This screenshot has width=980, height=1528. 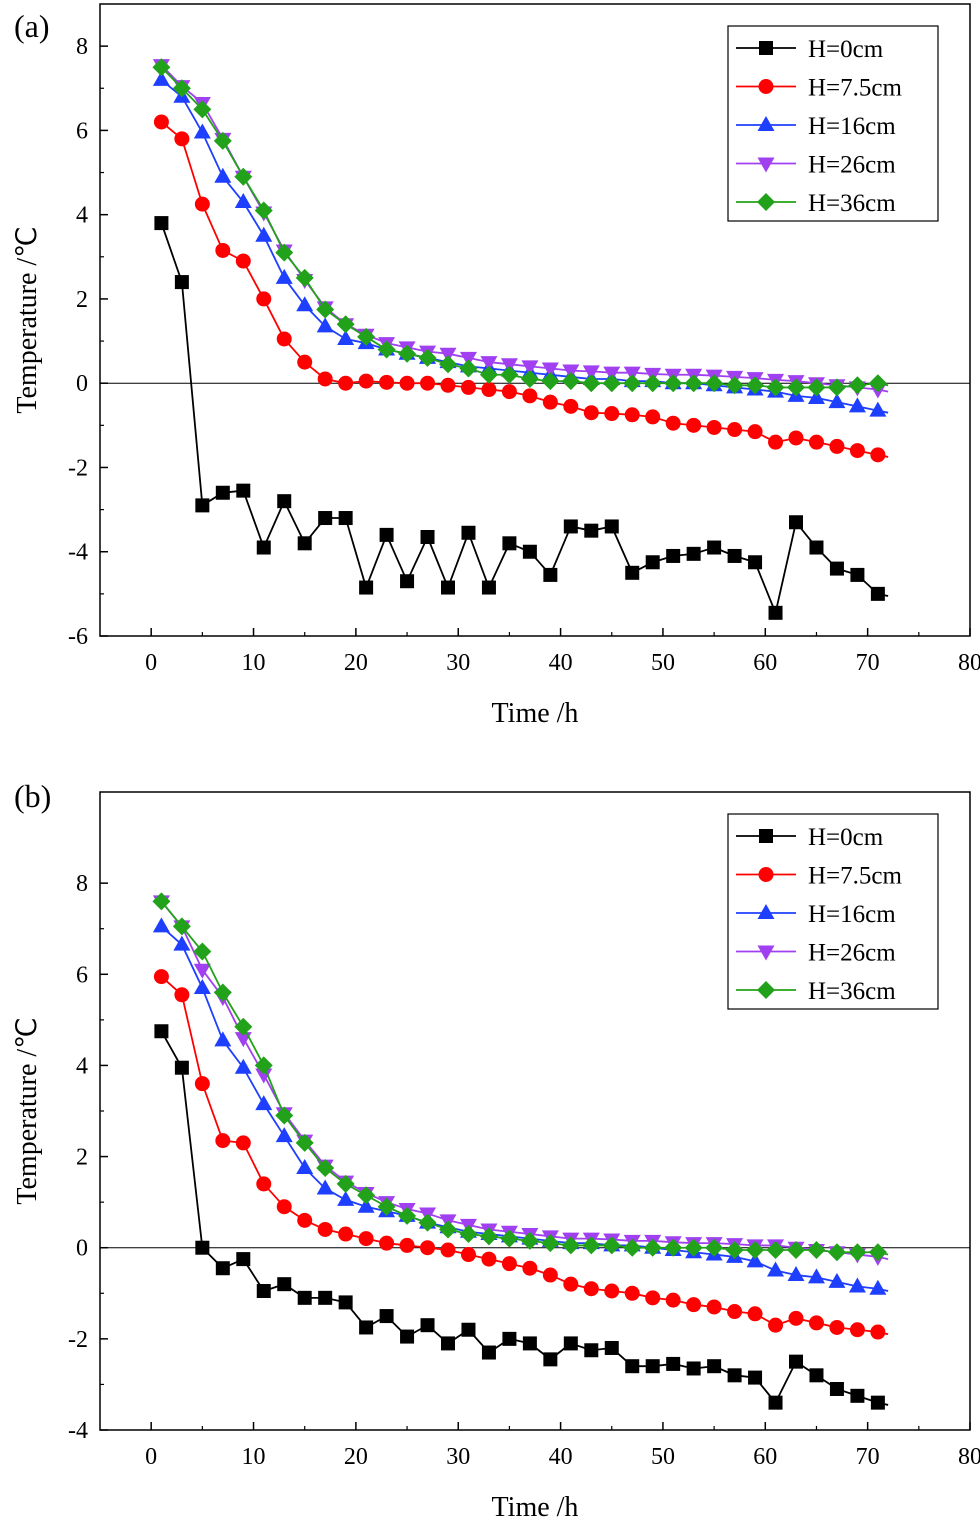 I want to click on legend-item: H=16cm, so click(x=816, y=126).